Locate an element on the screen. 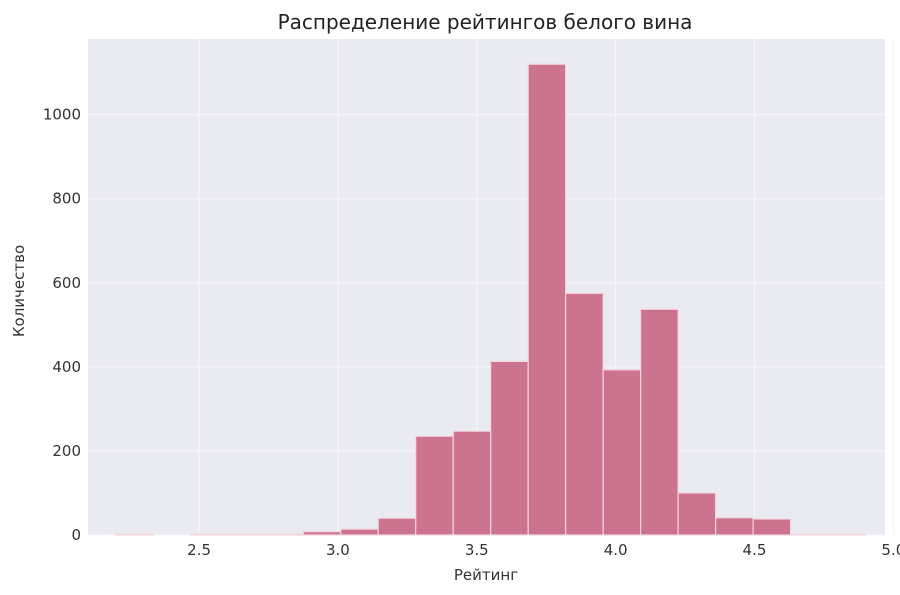 This screenshot has width=900, height=595. y-tick-label: 400 is located at coordinates (66, 367).